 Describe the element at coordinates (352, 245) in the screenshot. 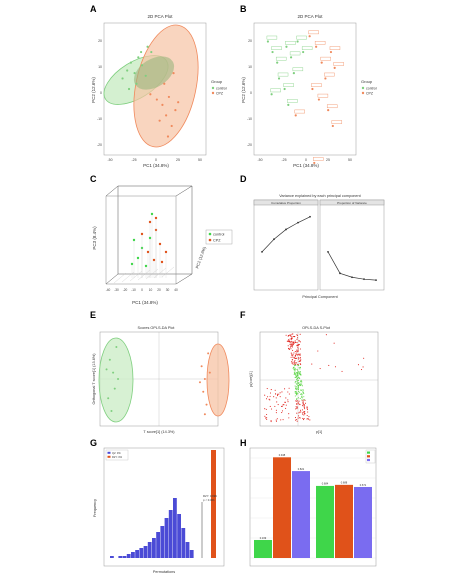

I see `panel-d-facet-2-frame` at that location.